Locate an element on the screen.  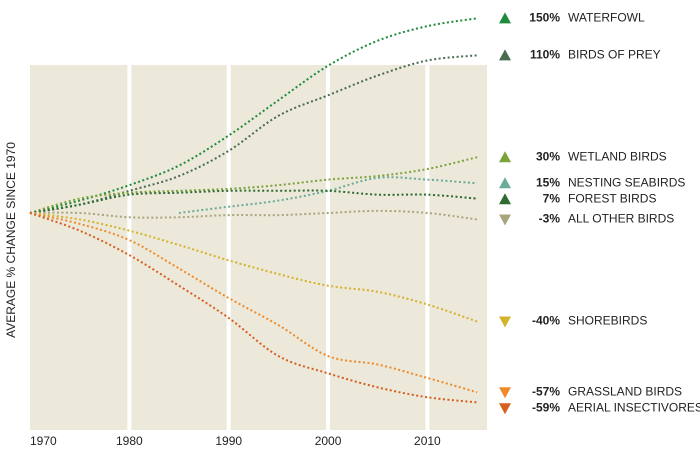
value-label: 150% is located at coordinates (544, 18).